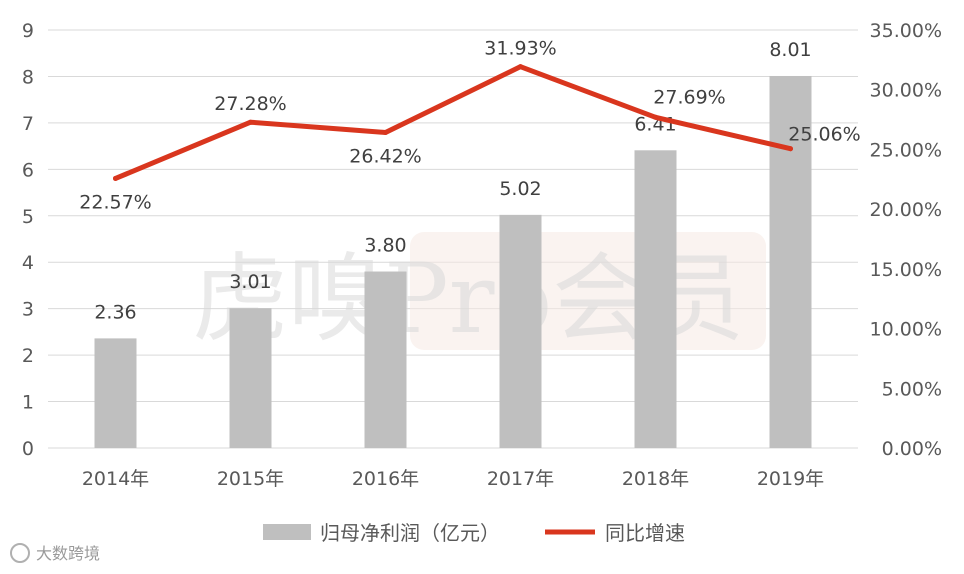 This screenshot has width=964, height=574. Describe the element at coordinates (906, 31) in the screenshot. I see `right-tick-label: 35.00%` at that location.